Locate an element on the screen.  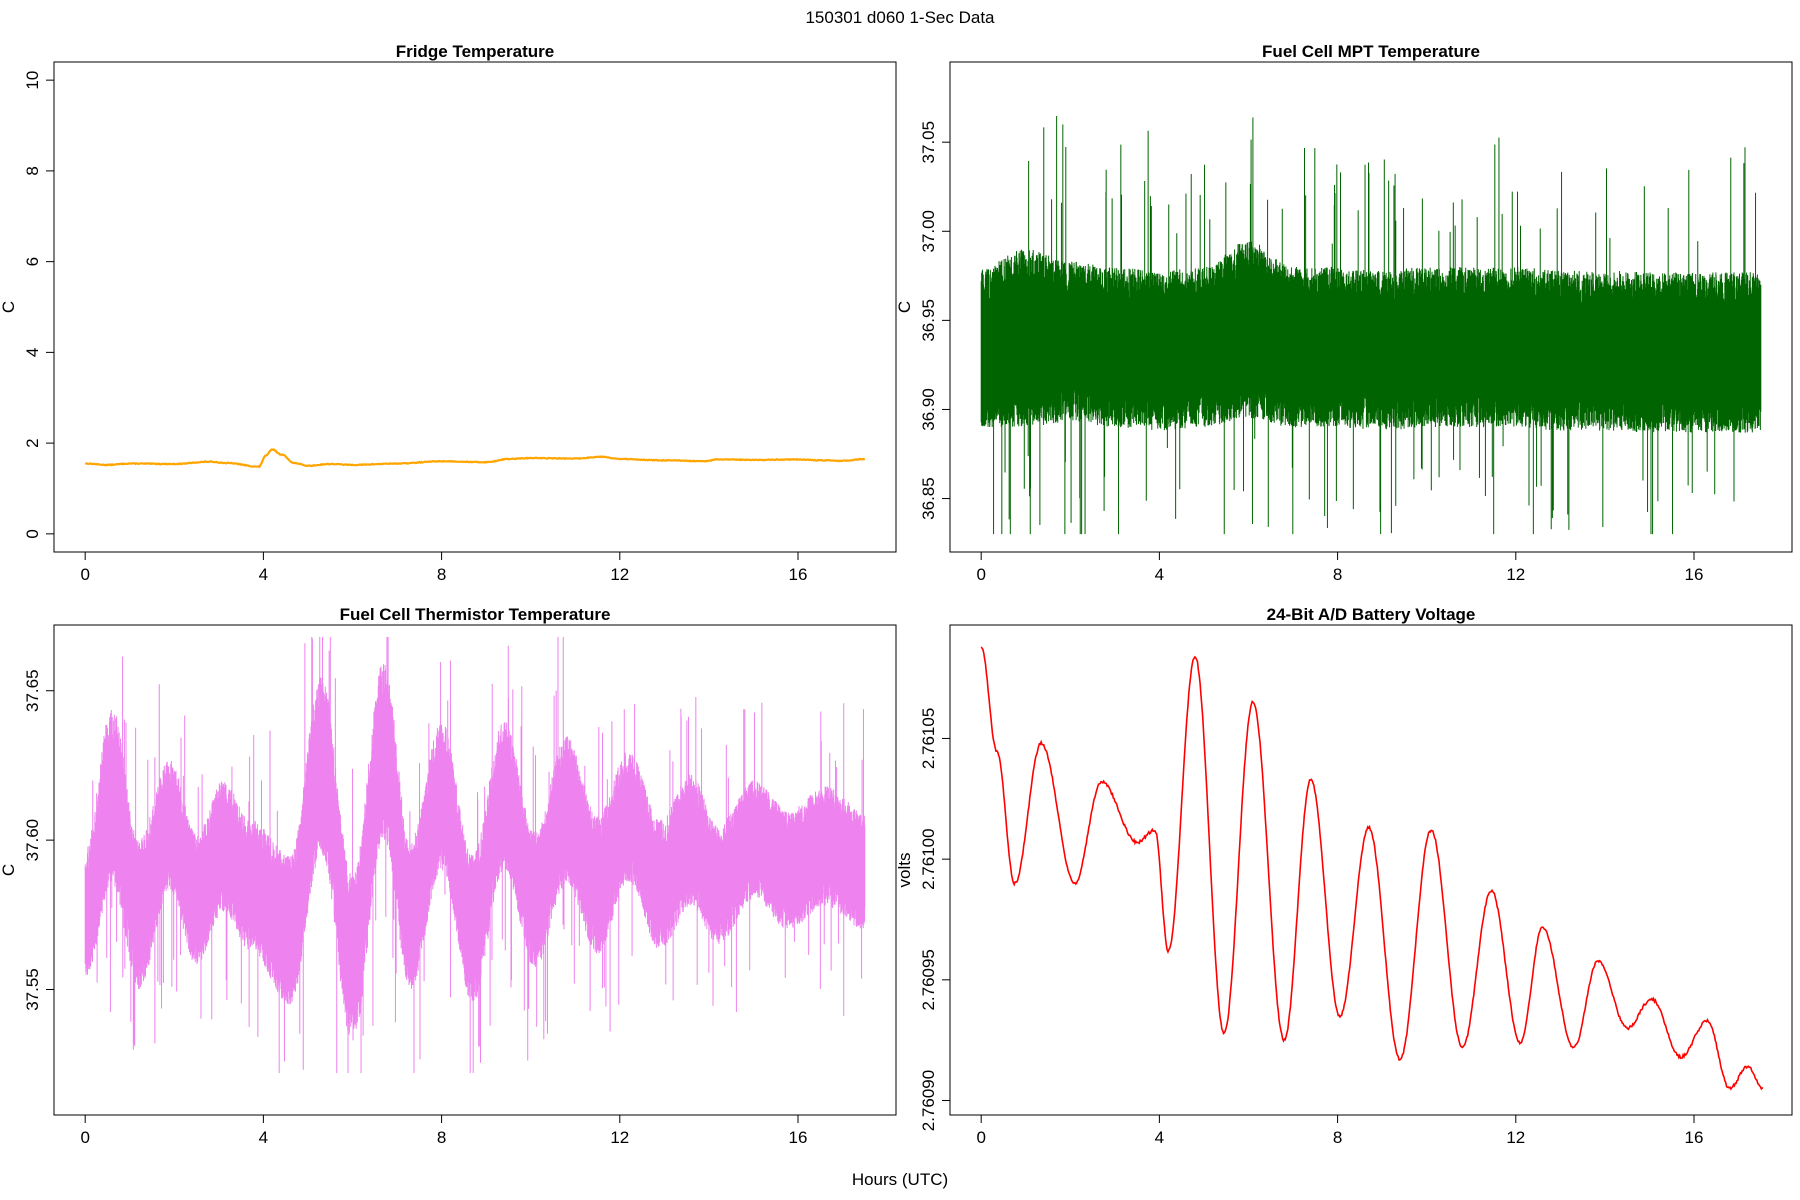
y-tick-label: 37.60 is located at coordinates (32, 840).